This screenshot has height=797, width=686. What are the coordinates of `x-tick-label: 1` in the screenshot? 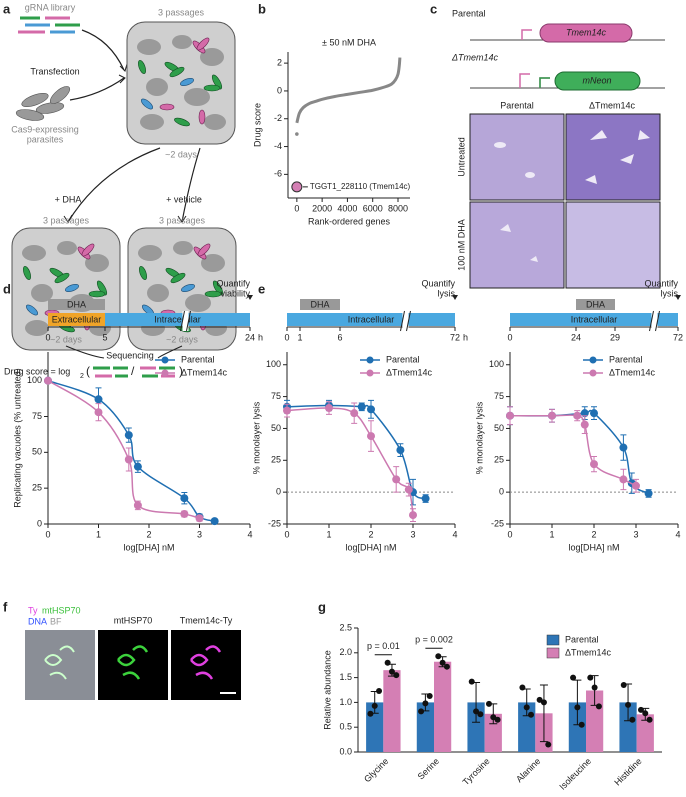 It's located at (551, 534).